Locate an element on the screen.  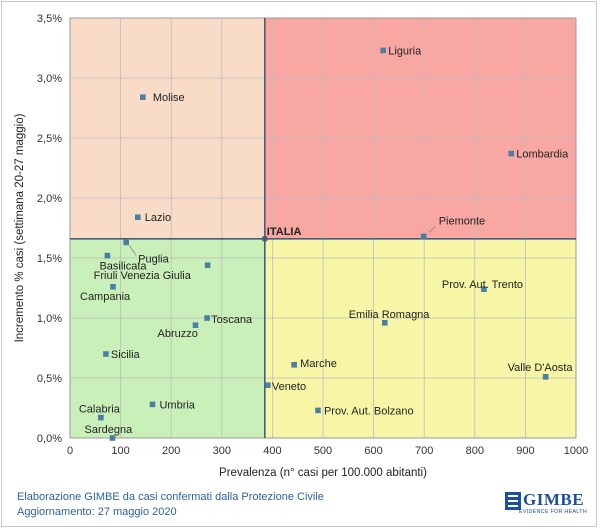
label-lombardia: Lombardia is located at coordinates (542, 155).